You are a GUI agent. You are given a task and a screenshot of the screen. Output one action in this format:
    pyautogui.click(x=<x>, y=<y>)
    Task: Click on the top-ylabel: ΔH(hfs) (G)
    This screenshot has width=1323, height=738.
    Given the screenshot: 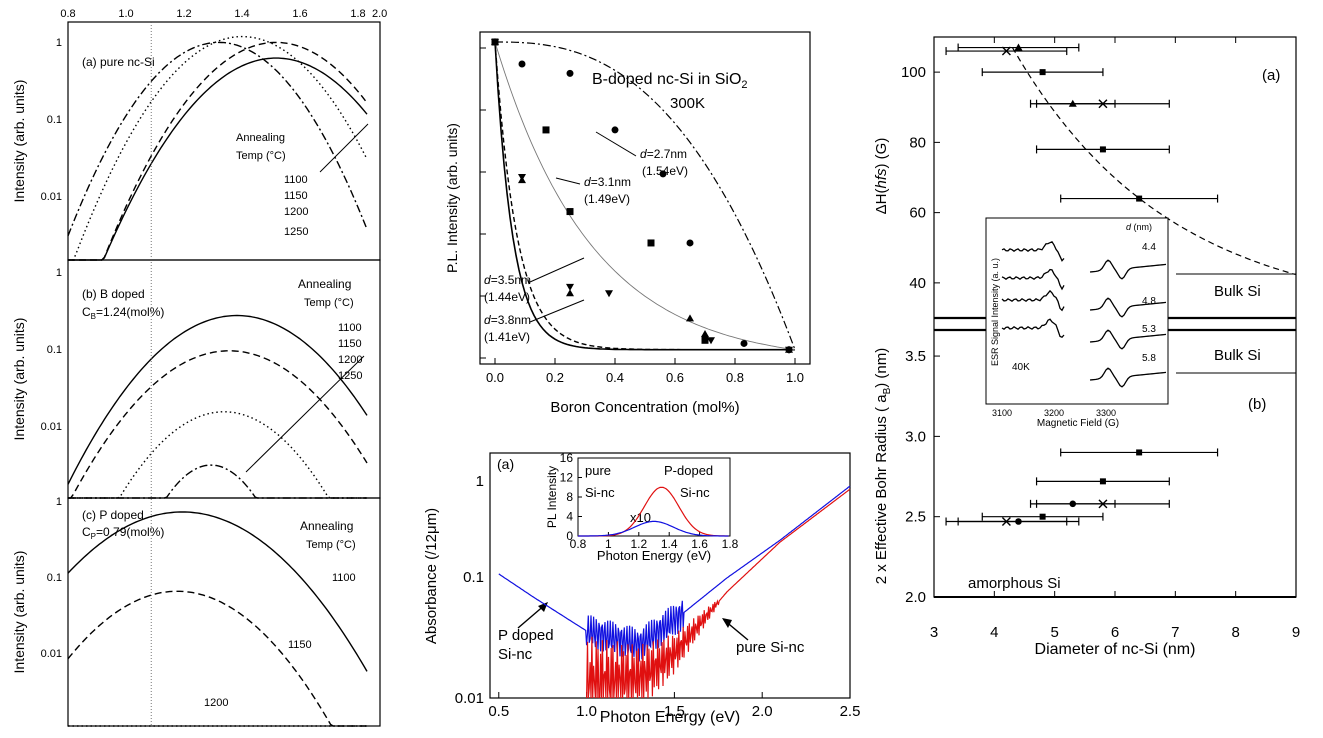 What is the action you would take?
    pyautogui.click(x=881, y=176)
    